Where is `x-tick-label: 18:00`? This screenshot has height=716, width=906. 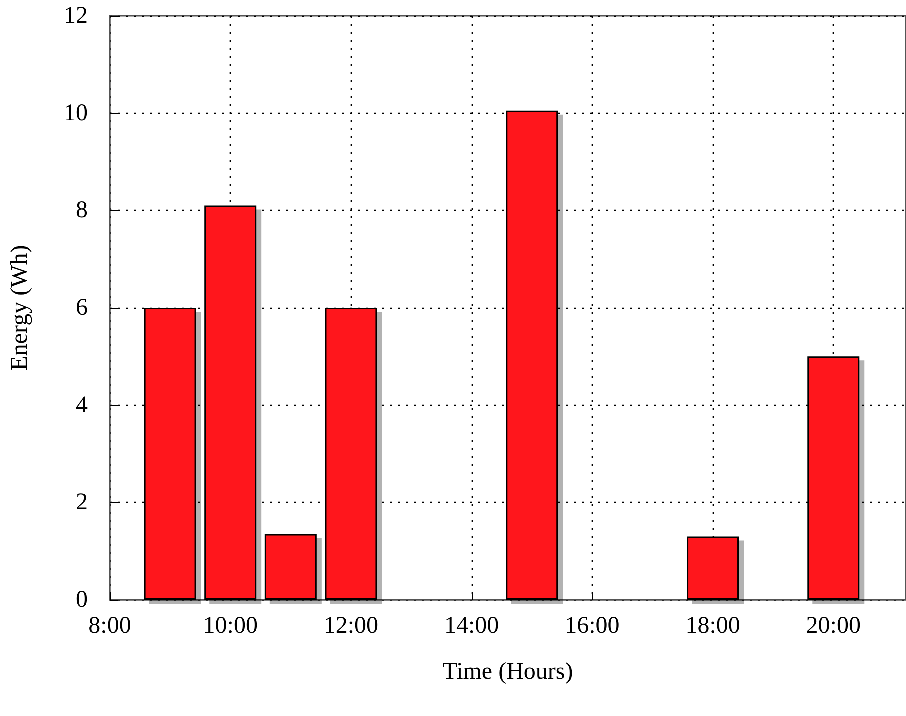
x-tick-label: 18:00 is located at coordinates (713, 626).